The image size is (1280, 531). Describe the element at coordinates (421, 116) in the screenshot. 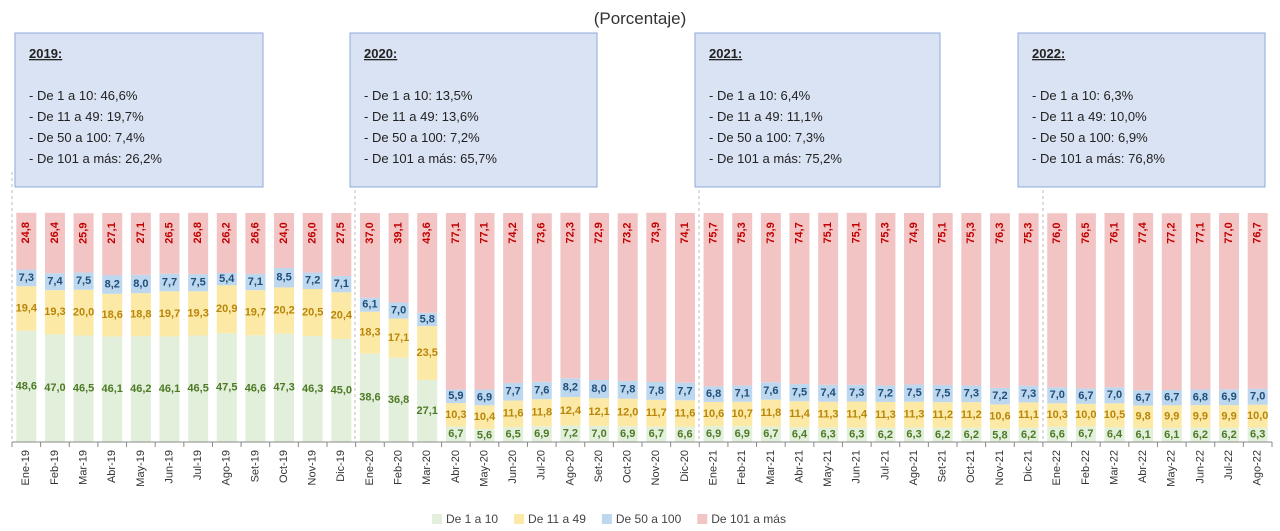

I see `annotation-line: - De 11 a 49: 13,6%` at that location.